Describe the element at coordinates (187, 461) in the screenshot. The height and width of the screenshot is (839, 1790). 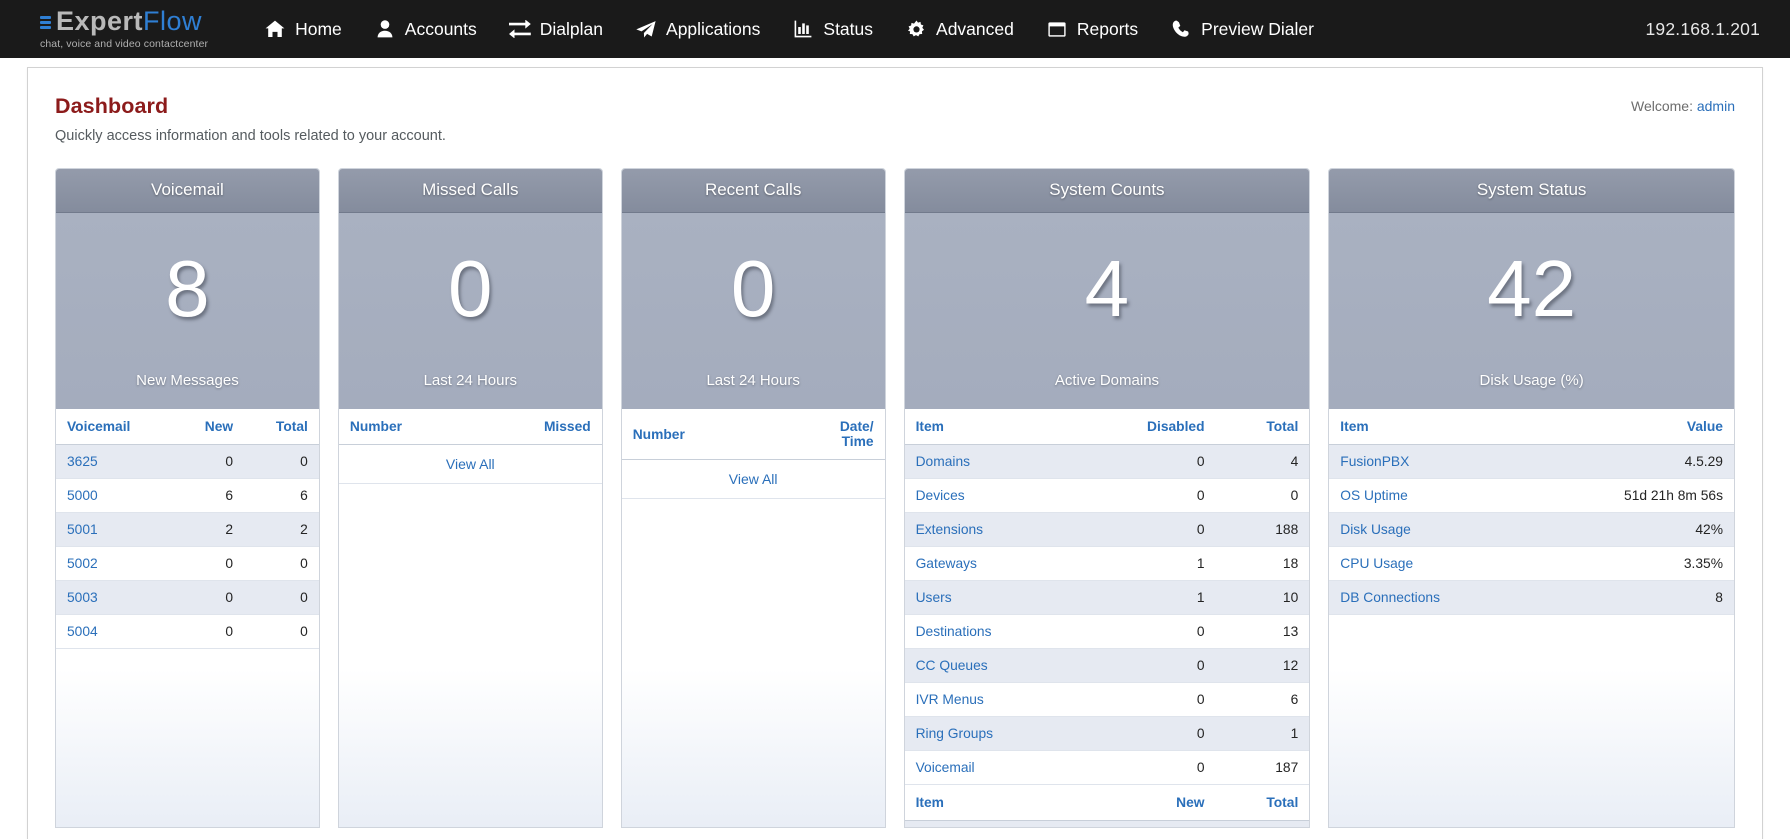
I see `table-row: 3625 0 0` at that location.